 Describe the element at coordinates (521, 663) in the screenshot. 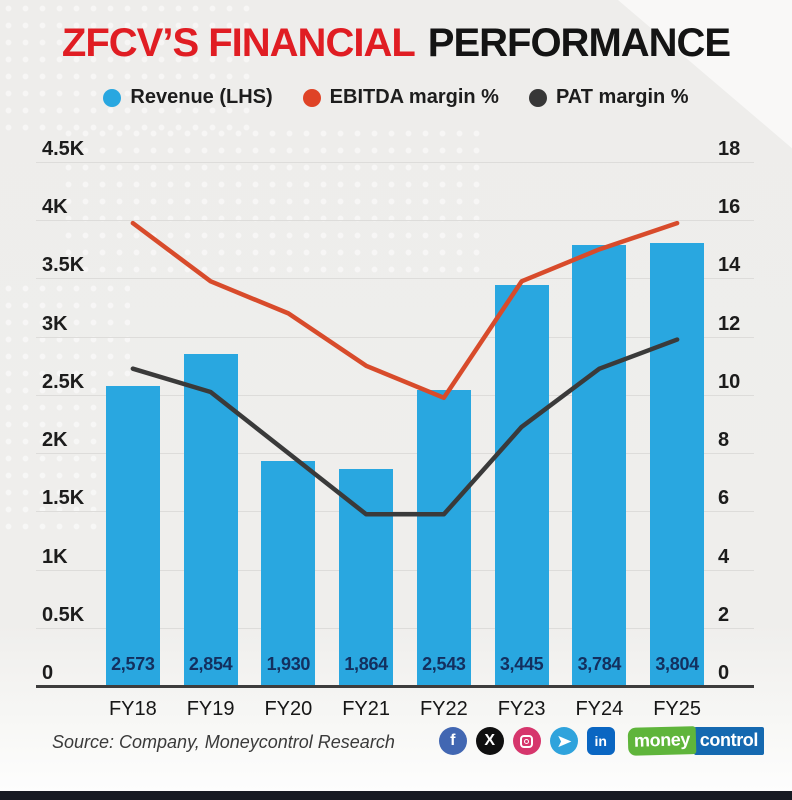

I see `bar-value-label: 3,445` at that location.